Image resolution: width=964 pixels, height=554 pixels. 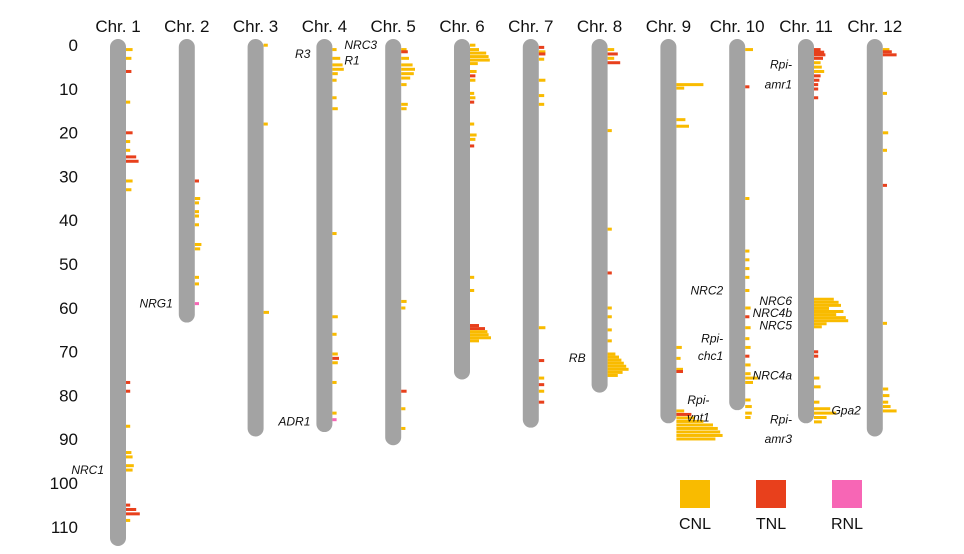 I want to click on y-tick-label: 80, so click(x=68, y=395).